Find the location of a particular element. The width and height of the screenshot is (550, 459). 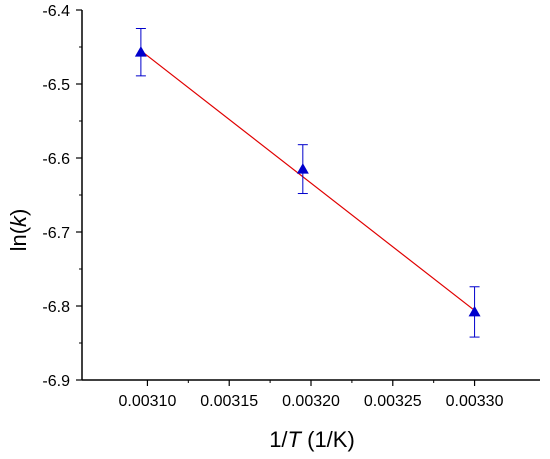

y-tick-label: -6.7 is located at coordinates (56, 233).